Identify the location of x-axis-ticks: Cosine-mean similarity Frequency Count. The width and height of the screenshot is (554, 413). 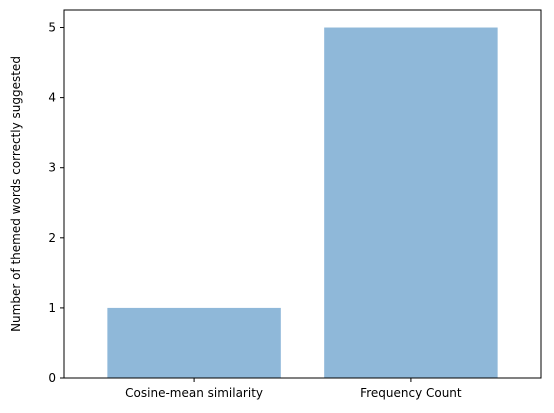
(293, 389).